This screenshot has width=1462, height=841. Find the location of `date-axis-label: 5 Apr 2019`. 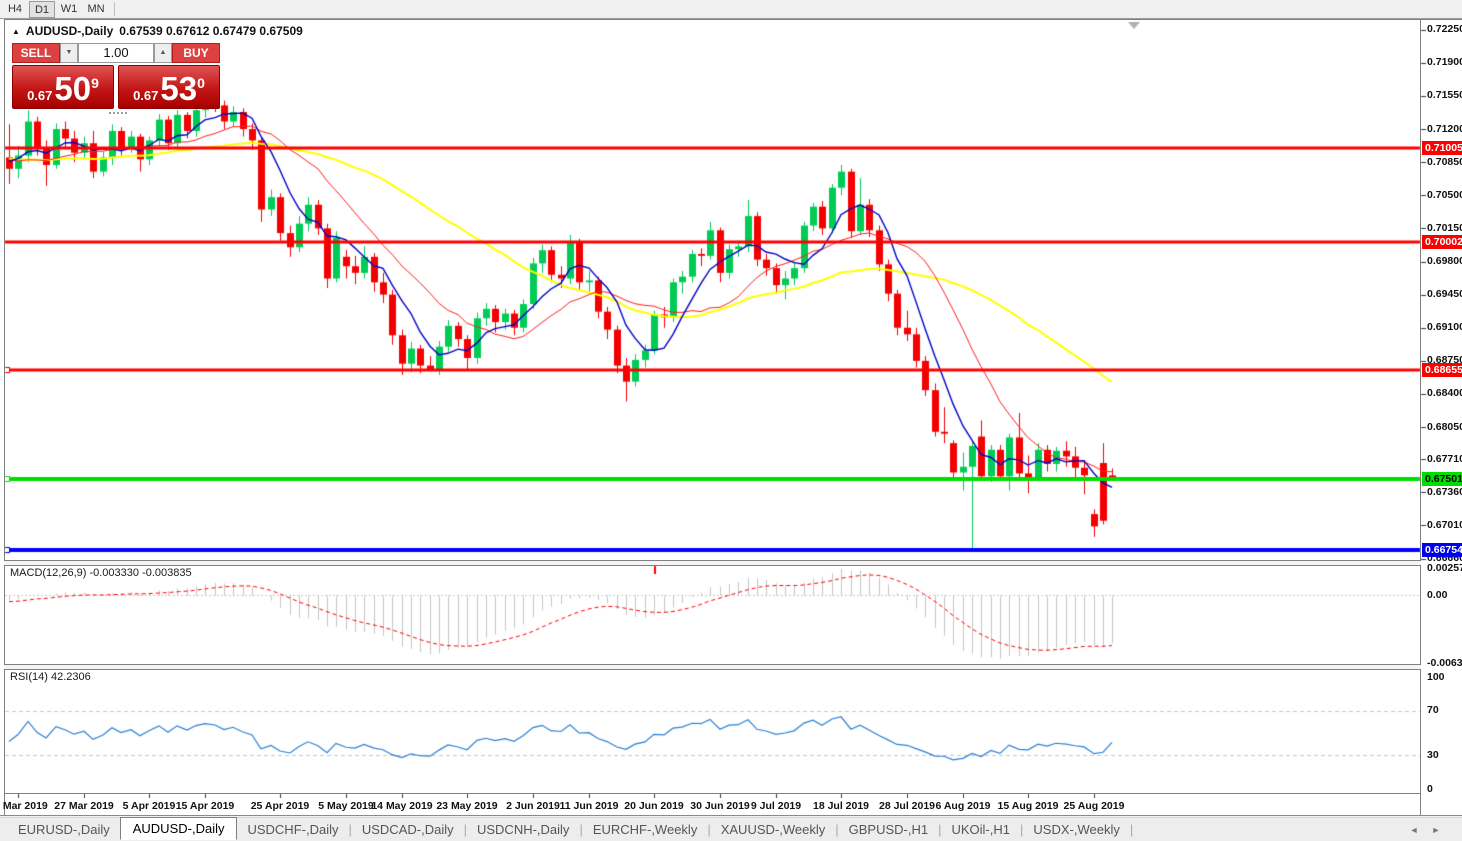

date-axis-label: 5 Apr 2019 is located at coordinates (149, 806).